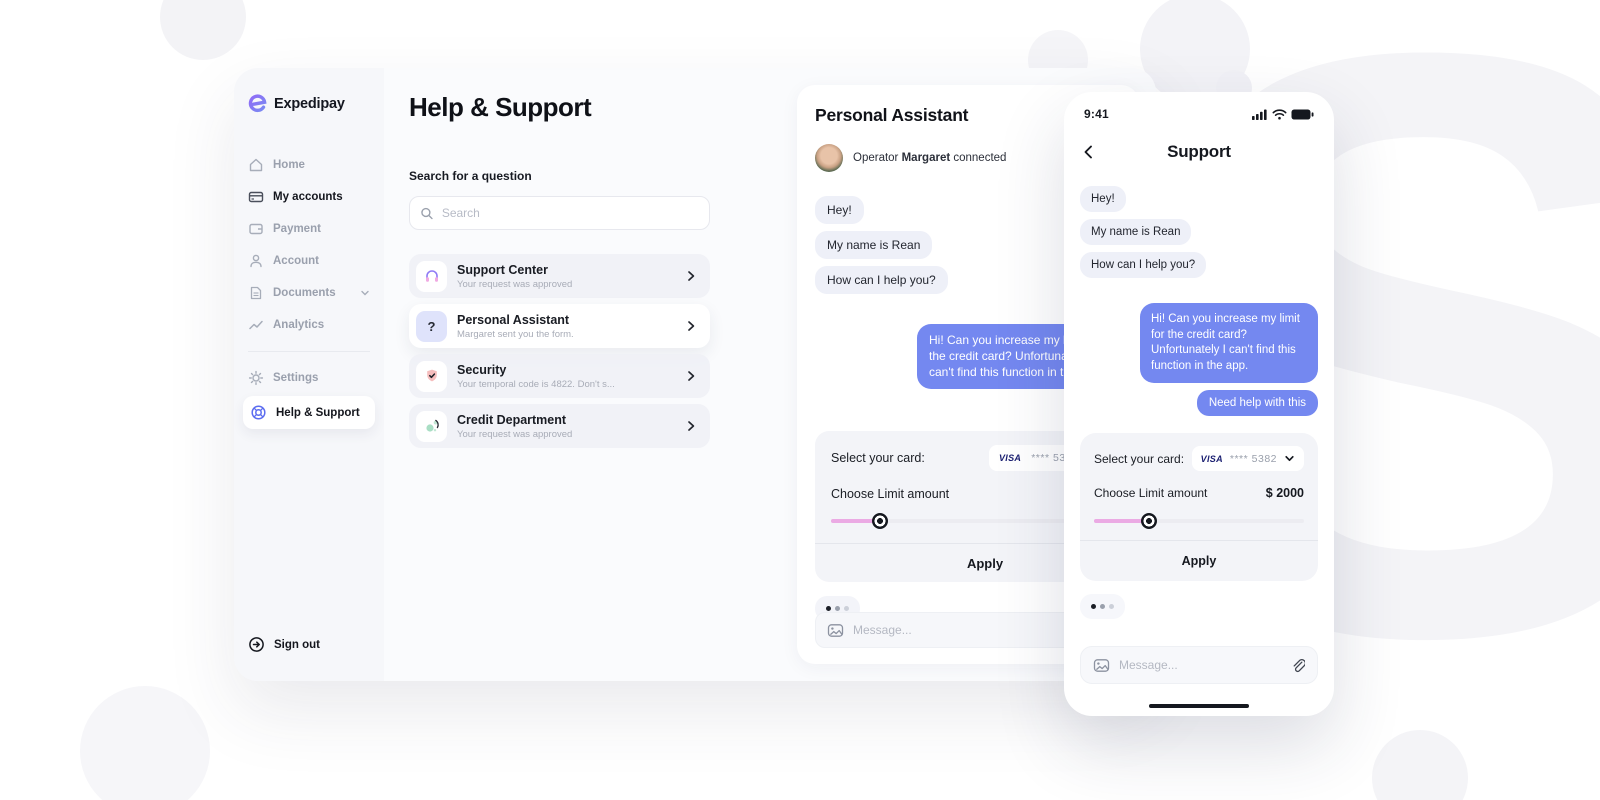  I want to click on chat-bubble-in: How can I help you?, so click(1143, 265).